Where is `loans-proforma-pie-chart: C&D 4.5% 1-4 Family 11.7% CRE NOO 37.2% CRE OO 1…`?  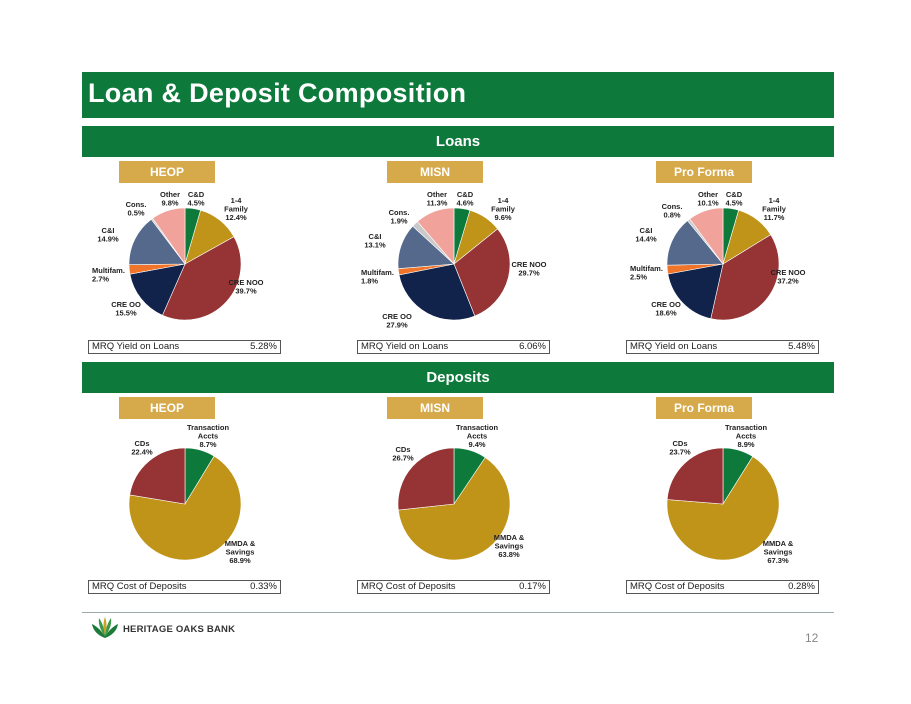 loans-proforma-pie-chart: C&D 4.5% 1-4 Family 11.7% CRE NOO 37.2% CRE OO 1… is located at coordinates (718, 255).